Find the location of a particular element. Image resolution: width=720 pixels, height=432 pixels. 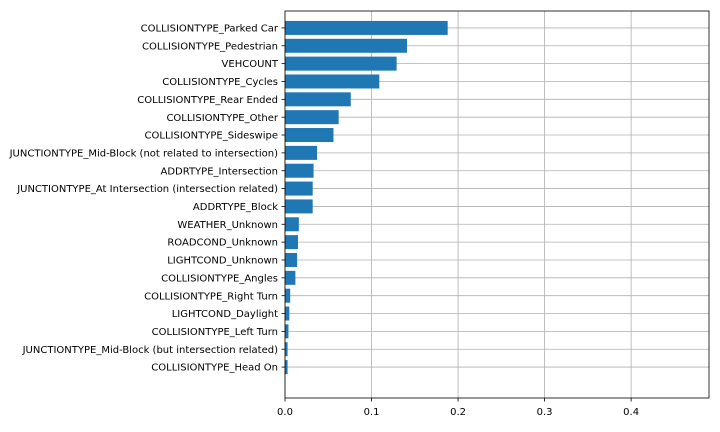

y-tick-label: COLLISIONTYPE_Parked Car is located at coordinates (210, 29).